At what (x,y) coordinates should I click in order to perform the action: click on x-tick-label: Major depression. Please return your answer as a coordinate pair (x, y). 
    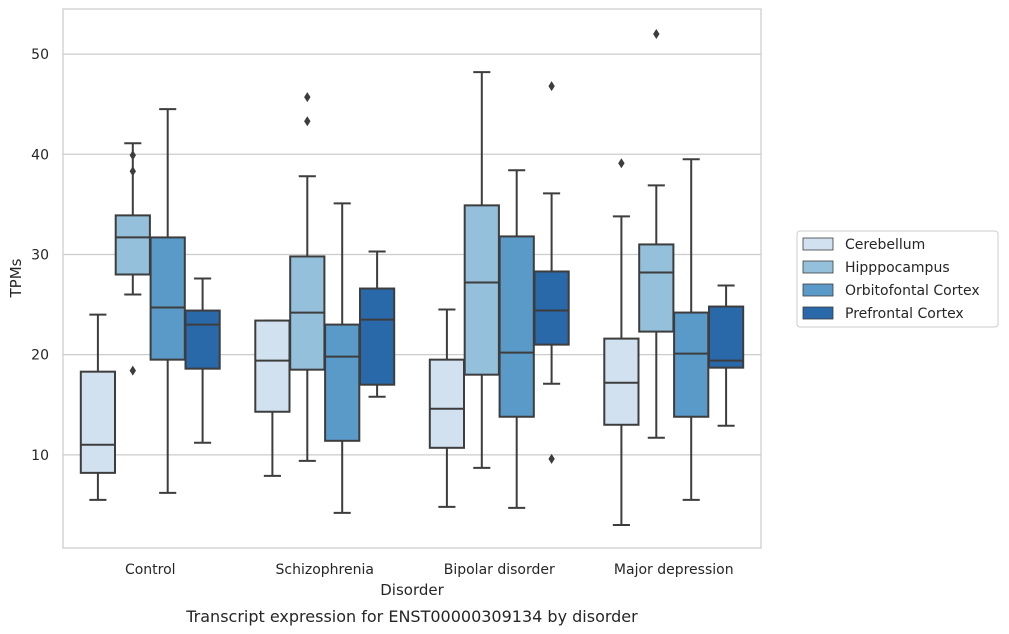
    Looking at the image, I should click on (674, 570).